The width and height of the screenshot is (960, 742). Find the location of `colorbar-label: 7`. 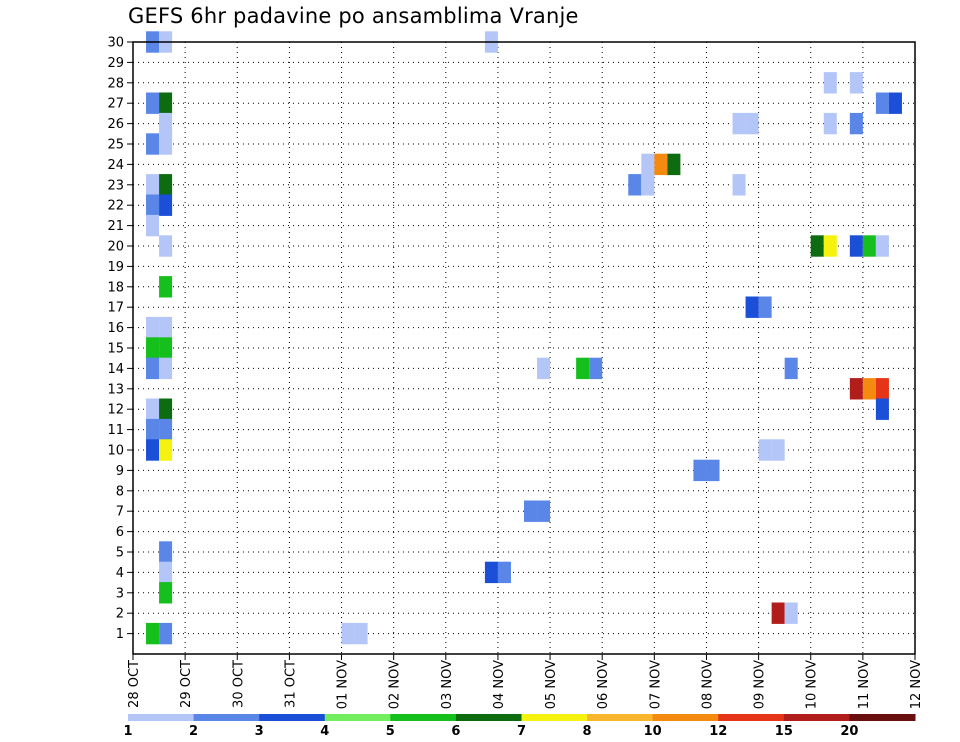

colorbar-label: 7 is located at coordinates (521, 731).